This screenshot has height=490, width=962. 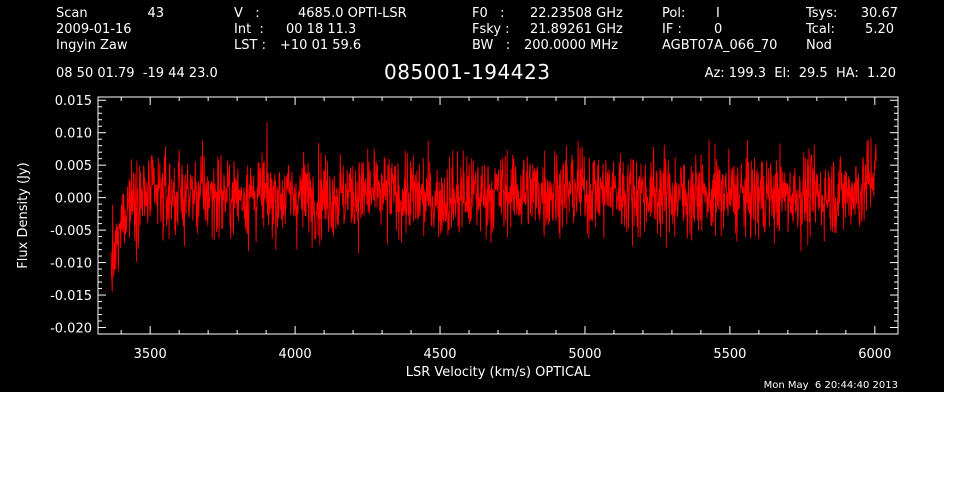 I want to click on y-tick-label: -0.010, so click(x=71, y=264).